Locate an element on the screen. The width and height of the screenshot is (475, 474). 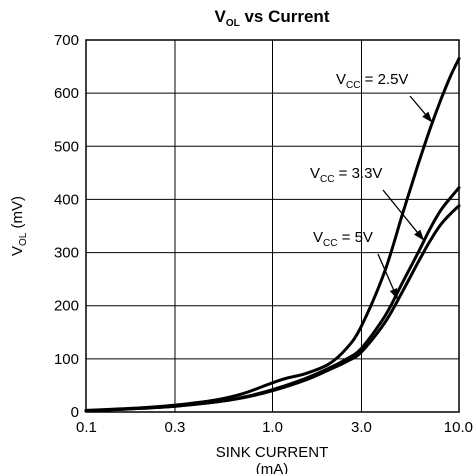
y-tick-label: 100 is located at coordinates (66, 359).